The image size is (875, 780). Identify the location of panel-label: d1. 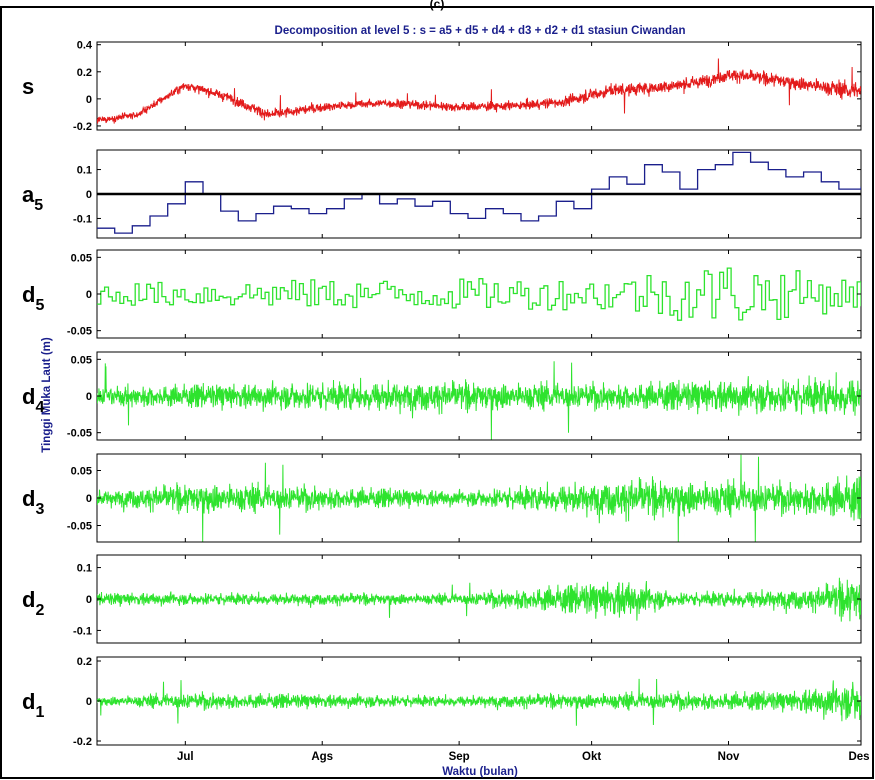
(33, 705).